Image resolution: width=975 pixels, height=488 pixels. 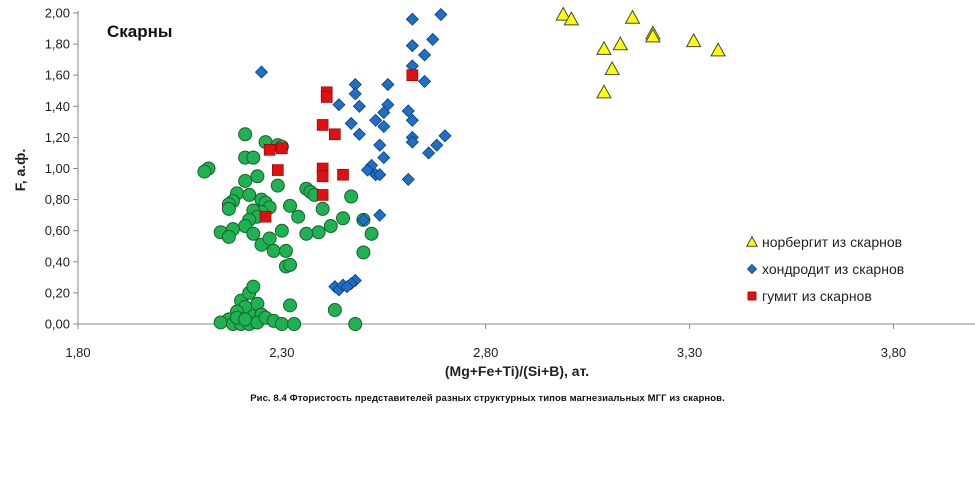 I want to click on x-tick-label: 2,80, so click(x=485, y=352).